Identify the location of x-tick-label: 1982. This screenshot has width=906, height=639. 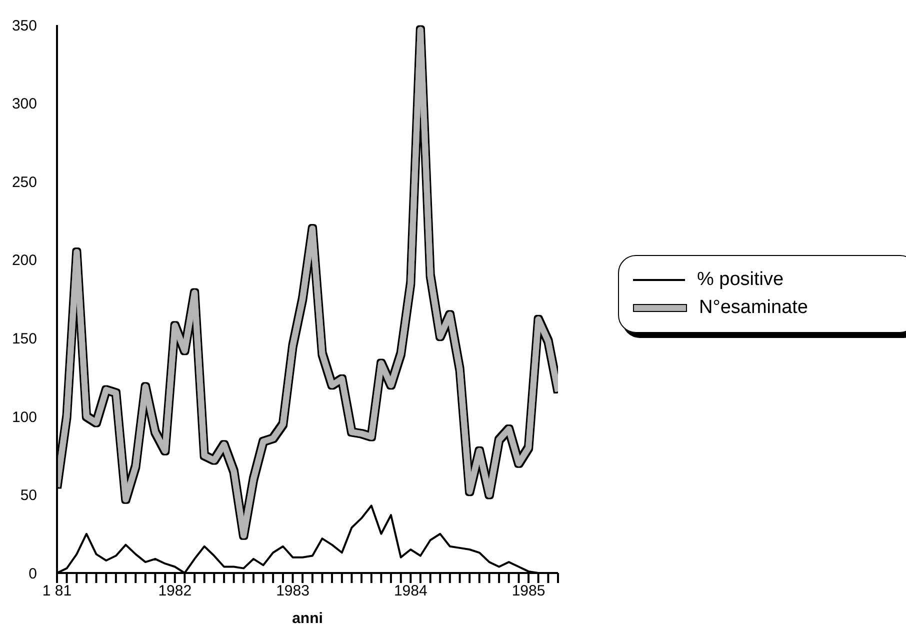
(175, 591).